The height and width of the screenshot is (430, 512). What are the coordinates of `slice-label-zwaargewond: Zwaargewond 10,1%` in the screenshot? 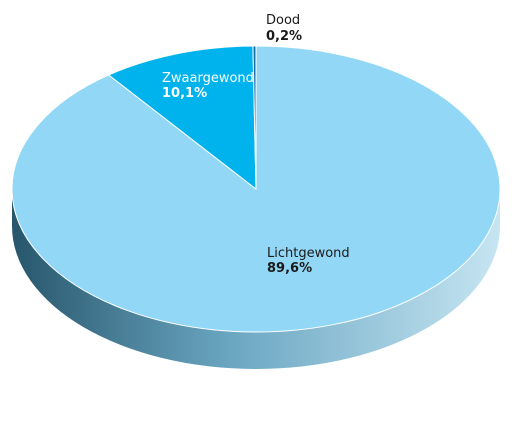 It's located at (208, 86).